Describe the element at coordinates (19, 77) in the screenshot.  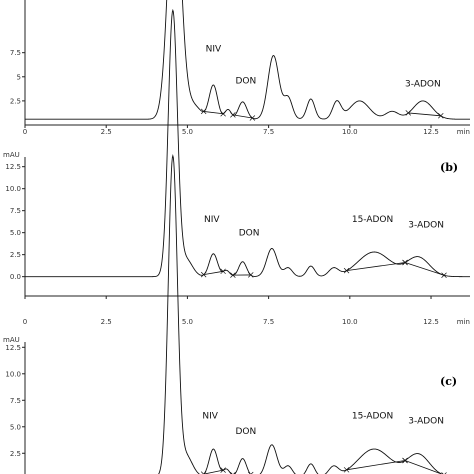
I see `y-tick-label: 5` at that location.